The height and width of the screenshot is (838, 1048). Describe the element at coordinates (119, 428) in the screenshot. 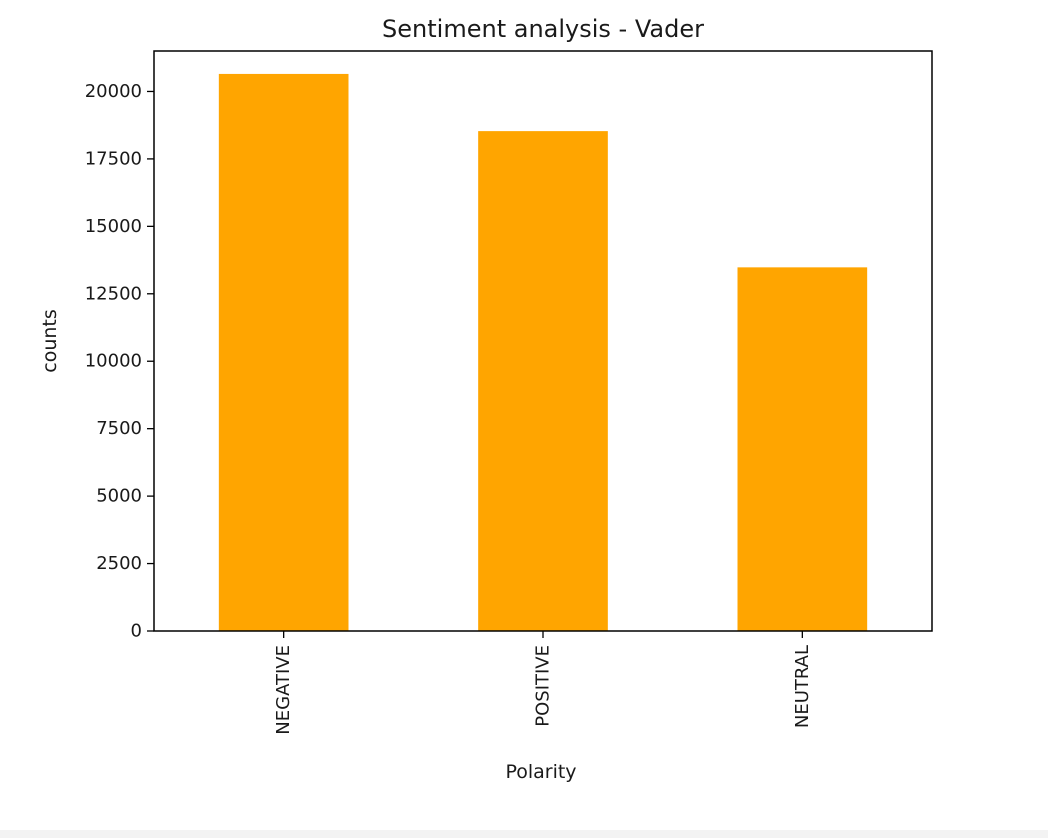

I see `y-tick-label: 7500` at that location.